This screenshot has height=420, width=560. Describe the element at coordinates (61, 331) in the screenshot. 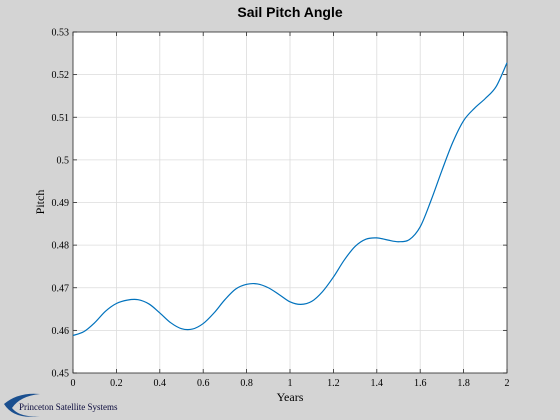

I see `y-tick-label: 0.46` at that location.